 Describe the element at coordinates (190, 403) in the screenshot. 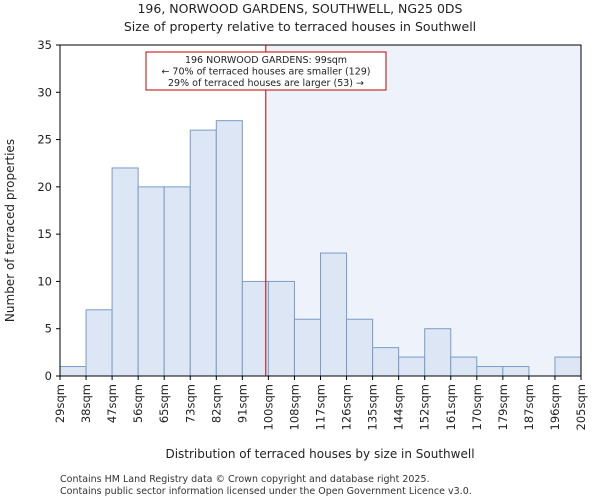

I see `x-tick-label: 73sqm` at that location.